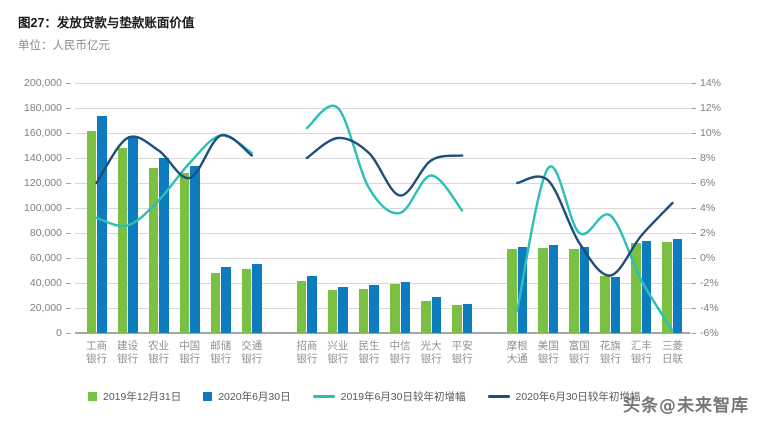 The width and height of the screenshot is (763, 424). Describe the element at coordinates (672, 352) in the screenshot. I see `x-axis-category-label: 三菱 日联` at that location.